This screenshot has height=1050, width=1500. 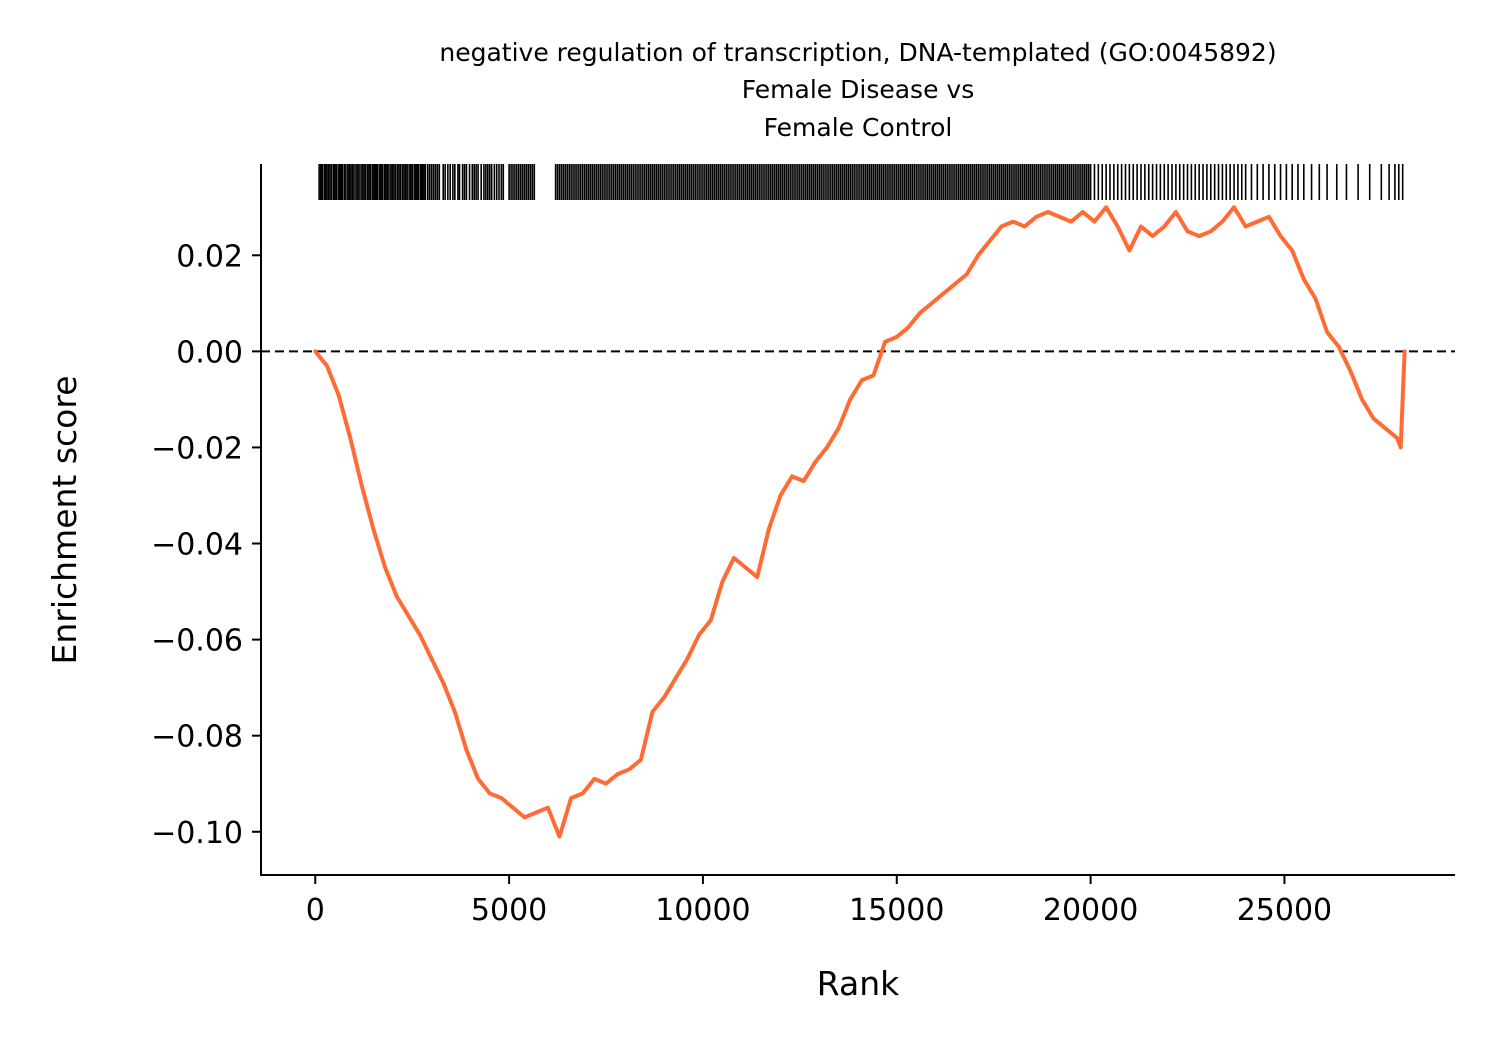 I want to click on gene-hit-markers, so click(x=861, y=182).